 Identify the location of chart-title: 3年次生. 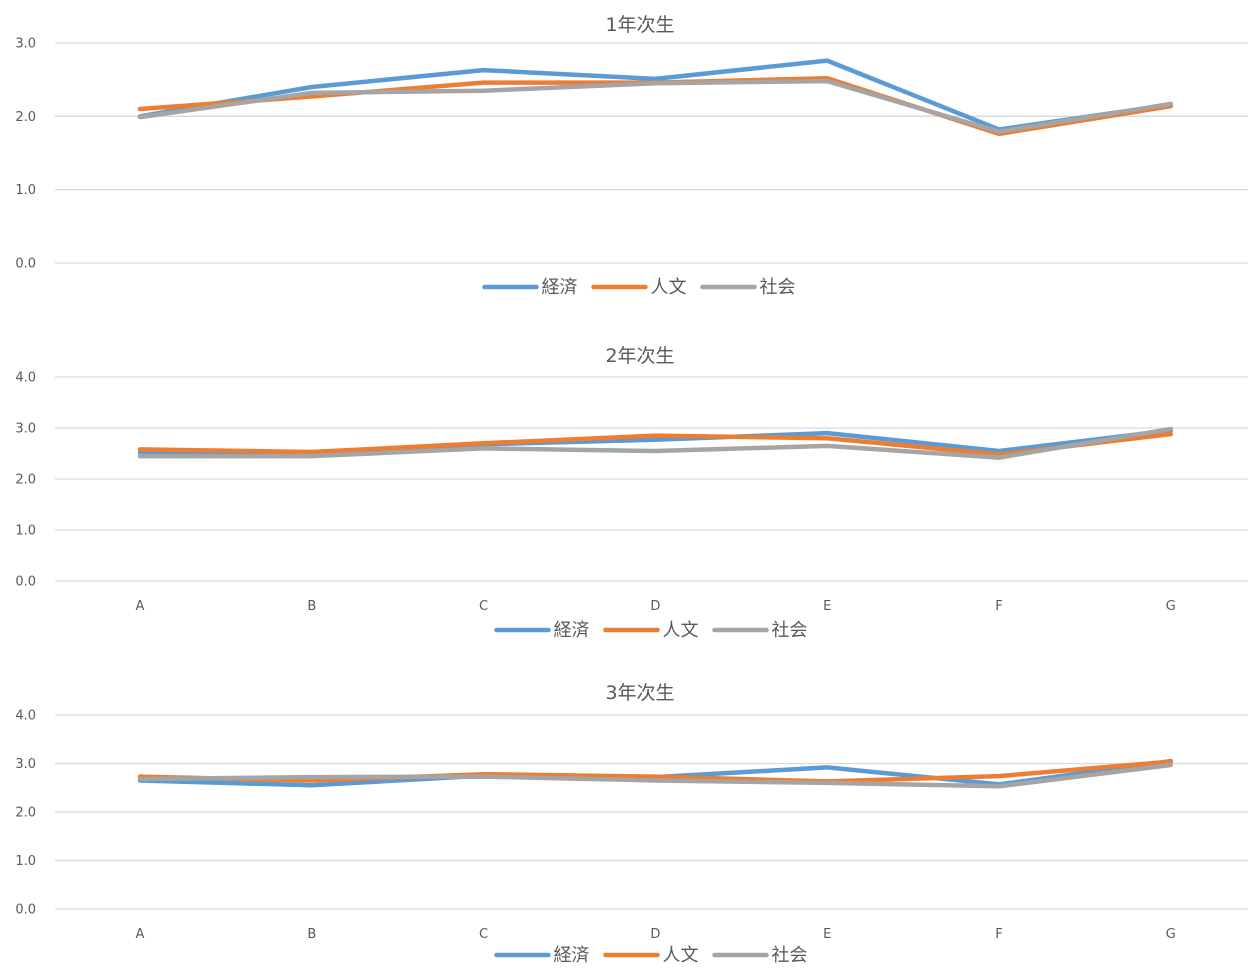
(639, 693).